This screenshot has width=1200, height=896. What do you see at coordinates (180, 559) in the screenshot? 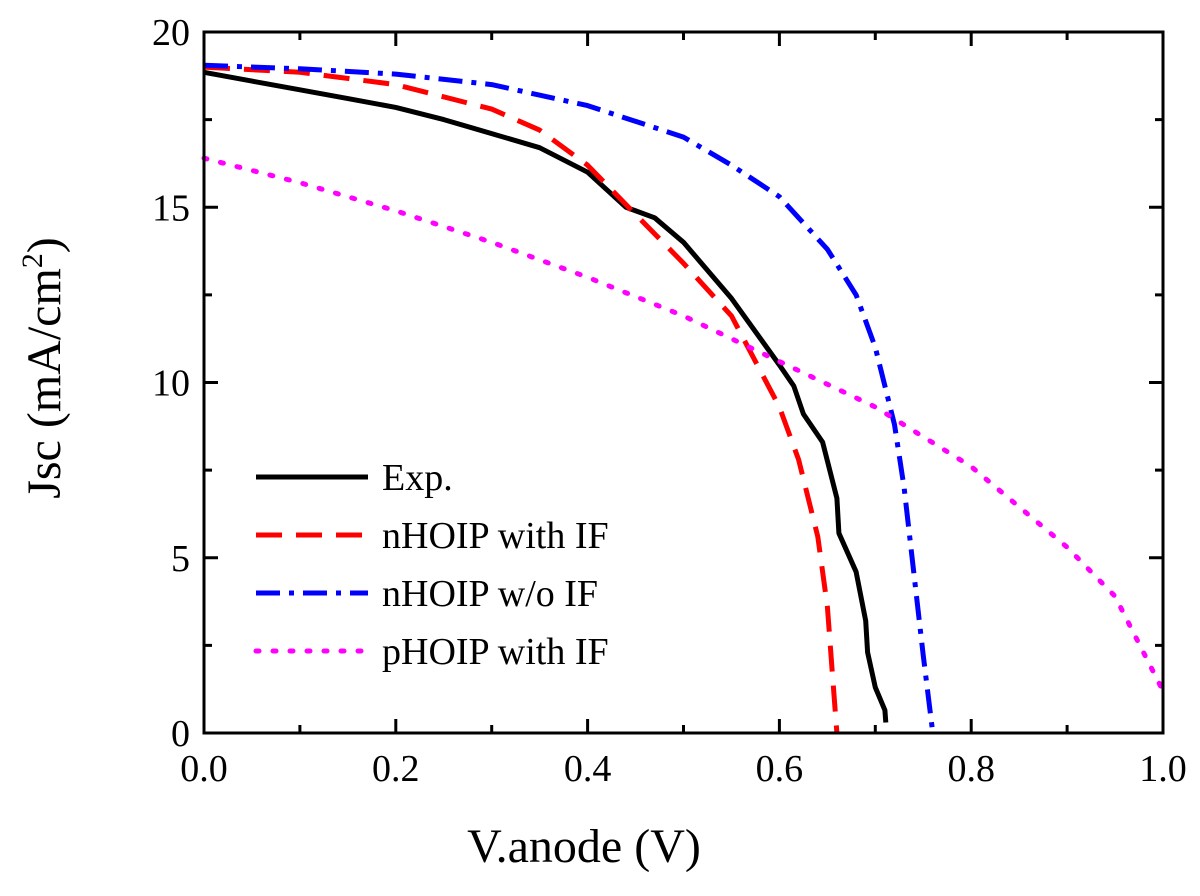
I see `y-tick-label: 5` at bounding box center [180, 559].